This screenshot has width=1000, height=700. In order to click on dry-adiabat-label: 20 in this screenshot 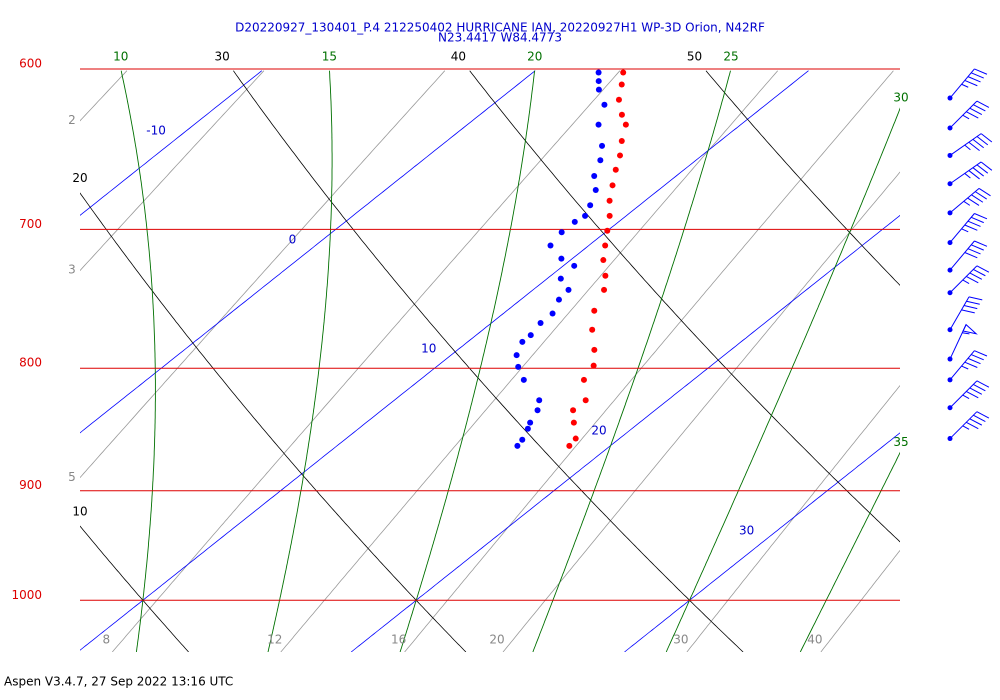, I will do `click(79, 178)`.